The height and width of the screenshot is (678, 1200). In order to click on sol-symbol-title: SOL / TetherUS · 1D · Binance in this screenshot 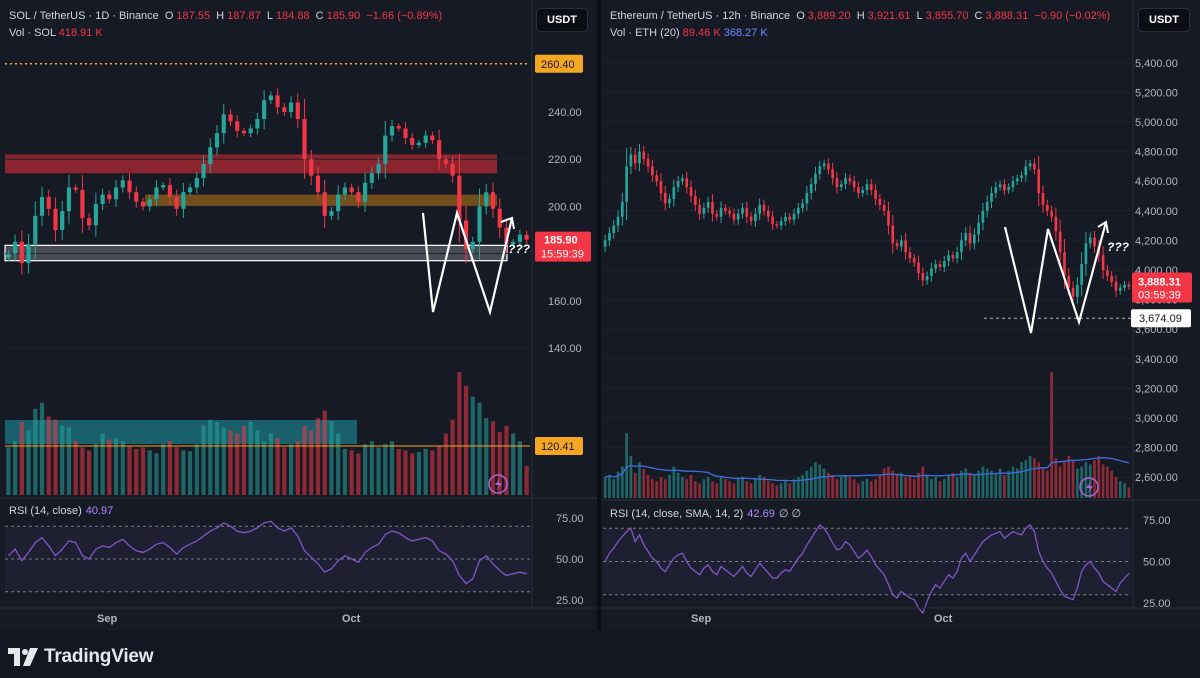, I will do `click(84, 16)`.